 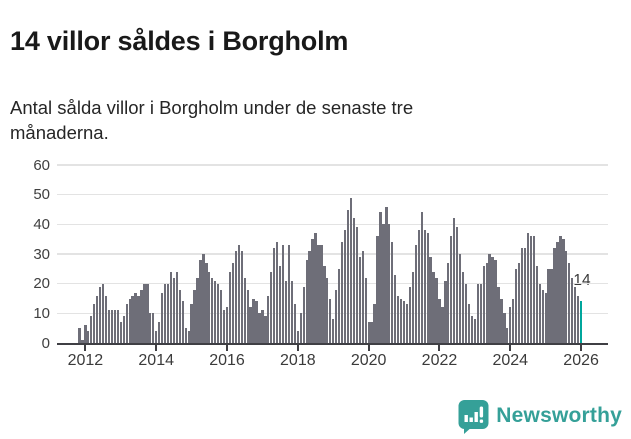 I want to click on x-tick-label: 2020, so click(x=368, y=360).